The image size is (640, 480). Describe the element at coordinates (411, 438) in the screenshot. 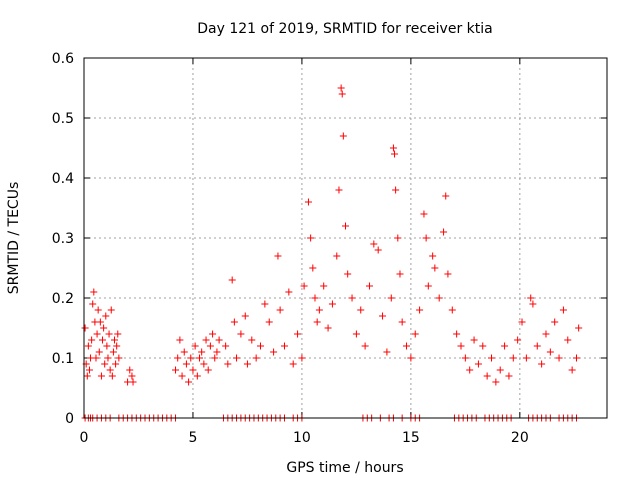

I see `x-tick-label: 15` at that location.